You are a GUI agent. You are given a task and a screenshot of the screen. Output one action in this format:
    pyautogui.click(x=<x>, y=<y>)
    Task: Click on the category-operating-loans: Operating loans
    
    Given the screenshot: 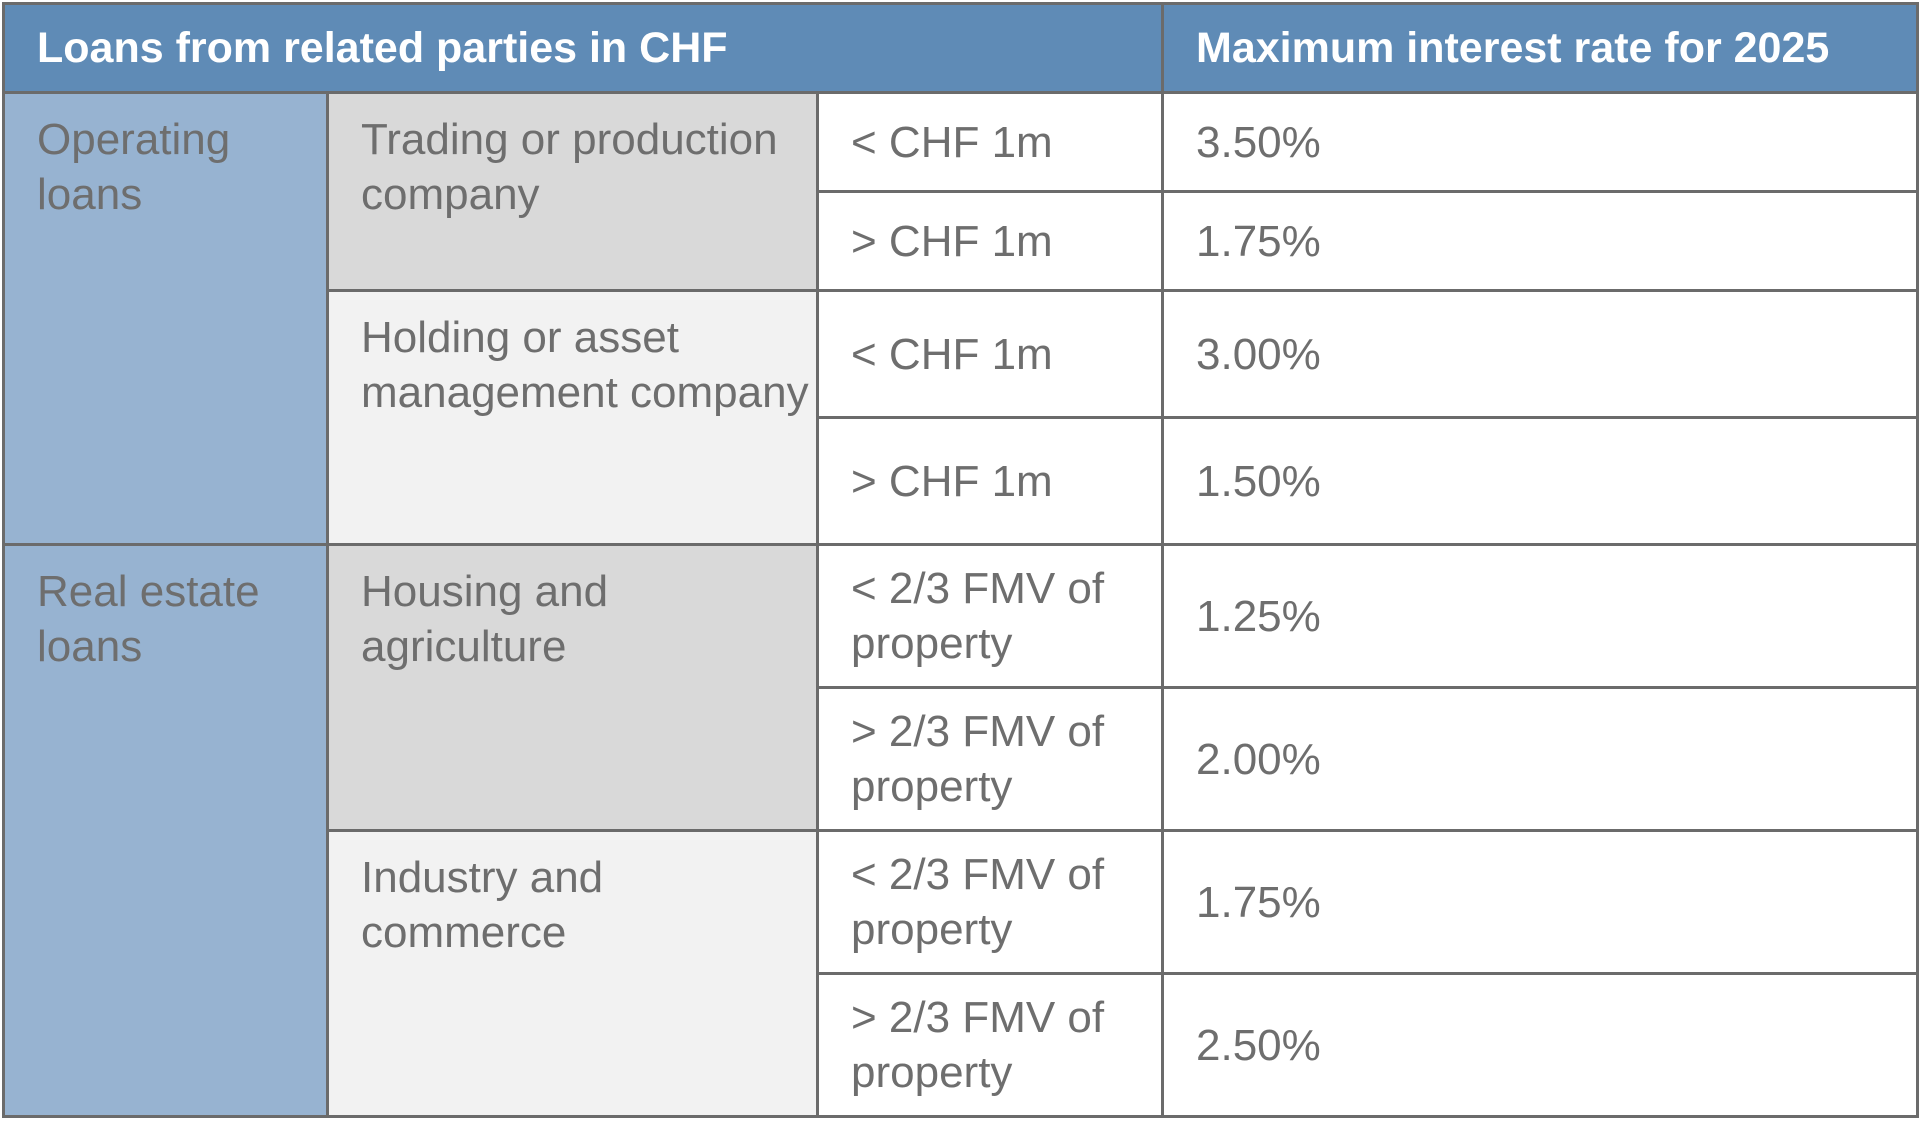 What is the action you would take?
    pyautogui.click(x=165, y=318)
    